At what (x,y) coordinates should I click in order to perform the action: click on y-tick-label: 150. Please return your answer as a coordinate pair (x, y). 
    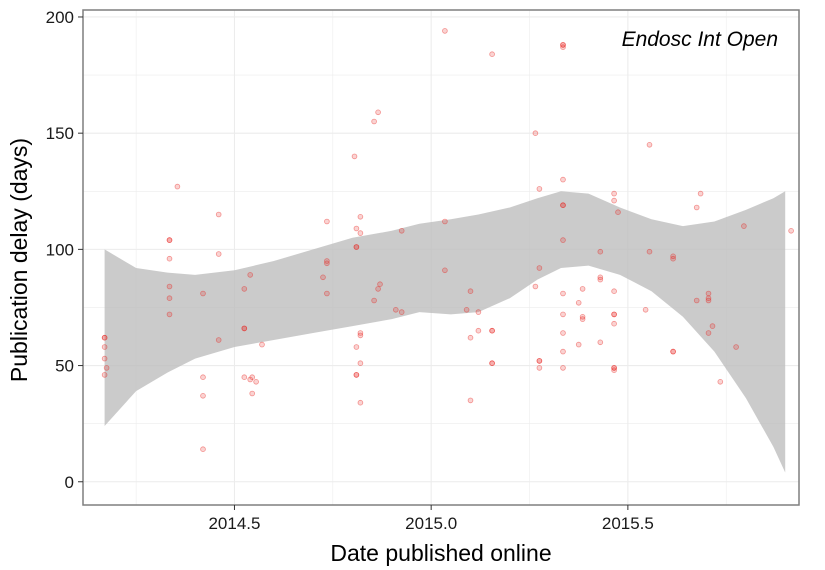
    Looking at the image, I should click on (60, 133).